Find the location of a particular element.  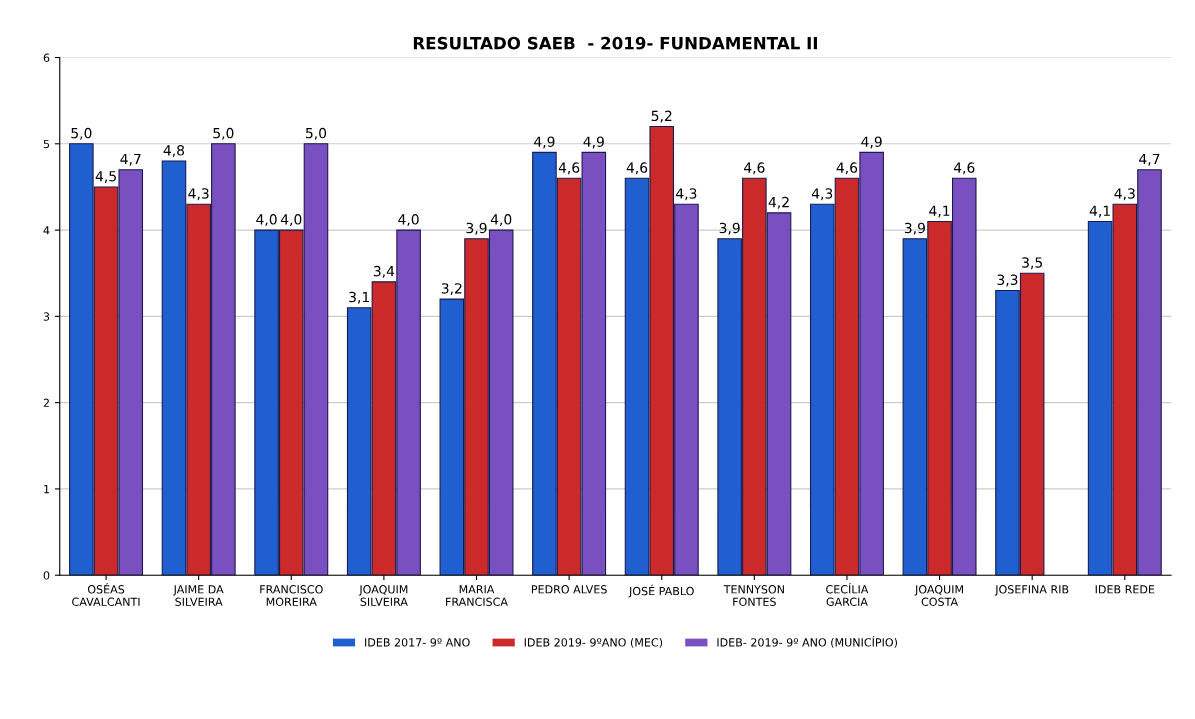

x-tick-label: JOSÉ PABLO is located at coordinates (661, 591).